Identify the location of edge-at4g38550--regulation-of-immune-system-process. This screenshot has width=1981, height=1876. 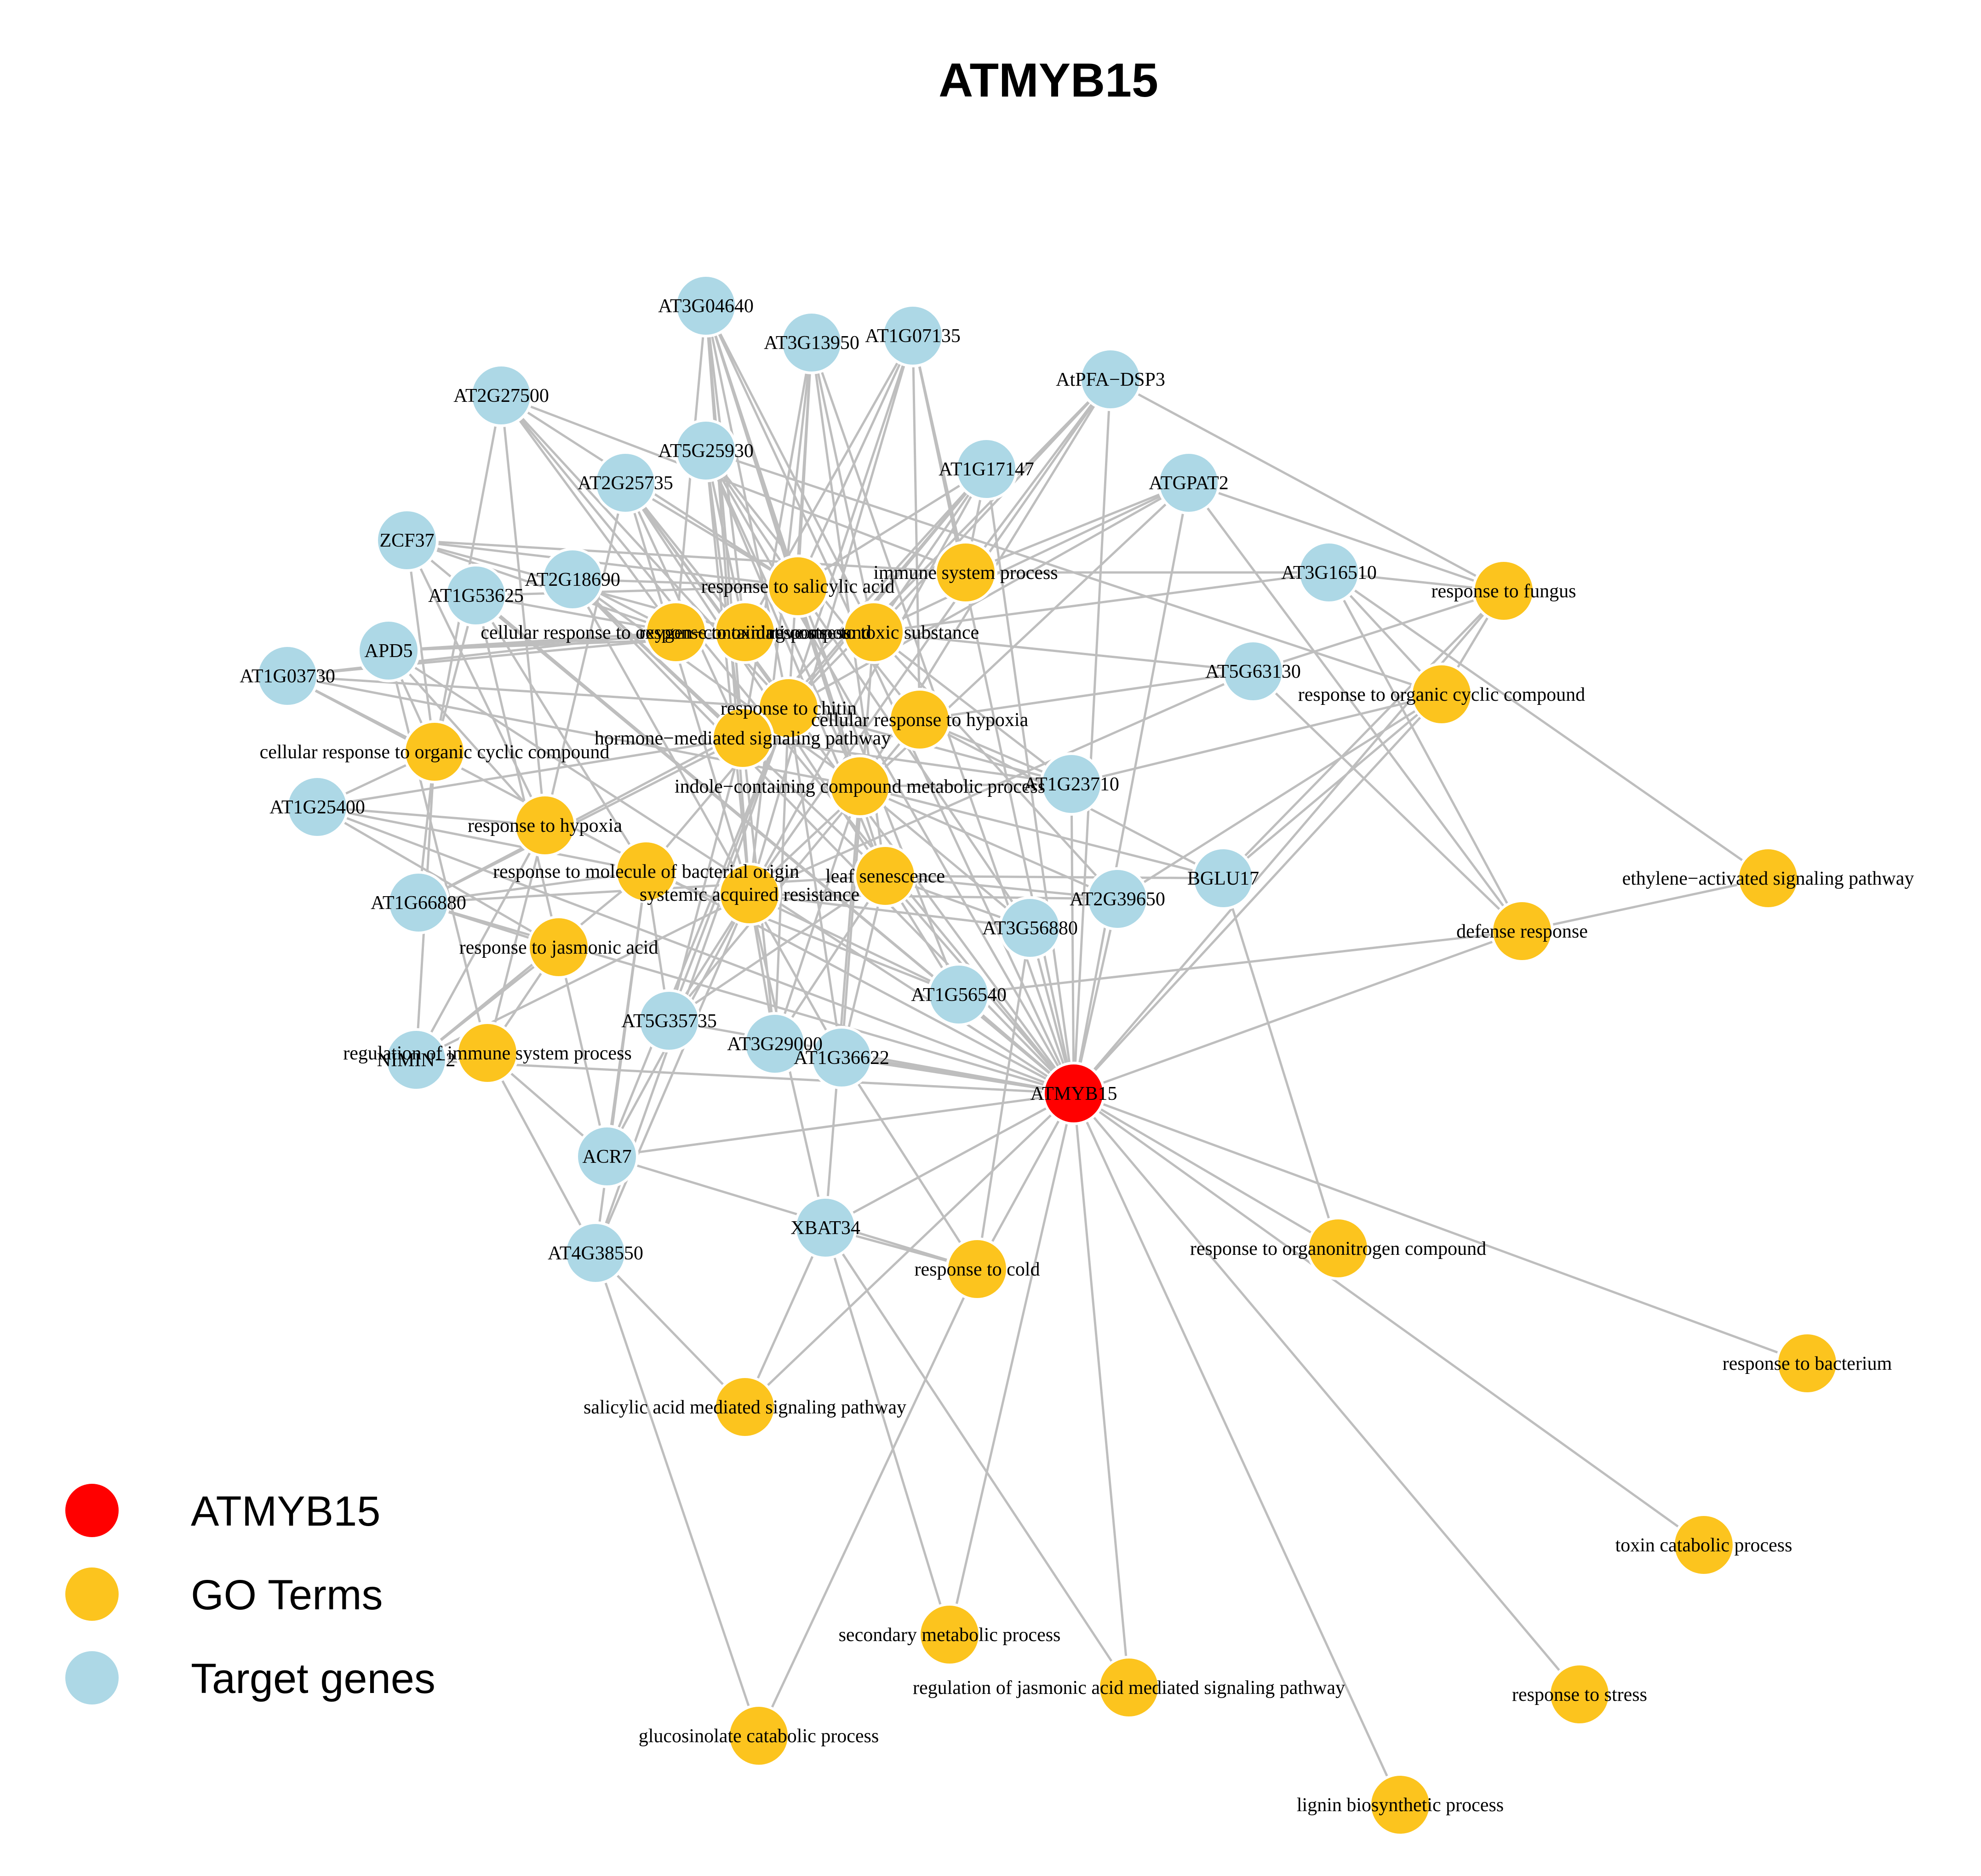
(541, 1153).